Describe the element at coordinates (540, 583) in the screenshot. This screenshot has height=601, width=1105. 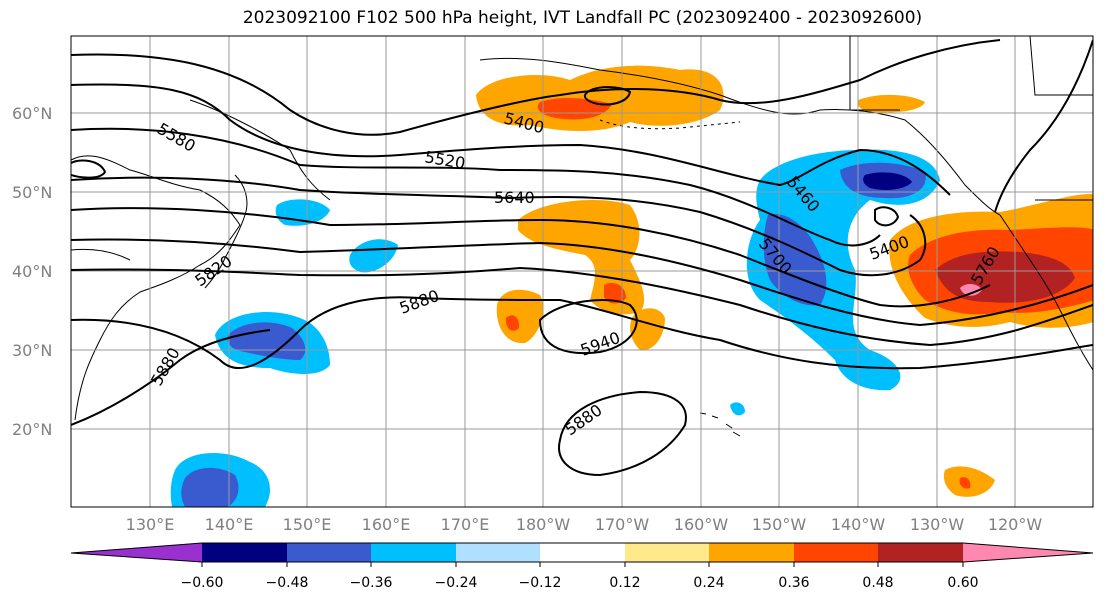
I see `colorbar-tick-label: −0.12` at that location.